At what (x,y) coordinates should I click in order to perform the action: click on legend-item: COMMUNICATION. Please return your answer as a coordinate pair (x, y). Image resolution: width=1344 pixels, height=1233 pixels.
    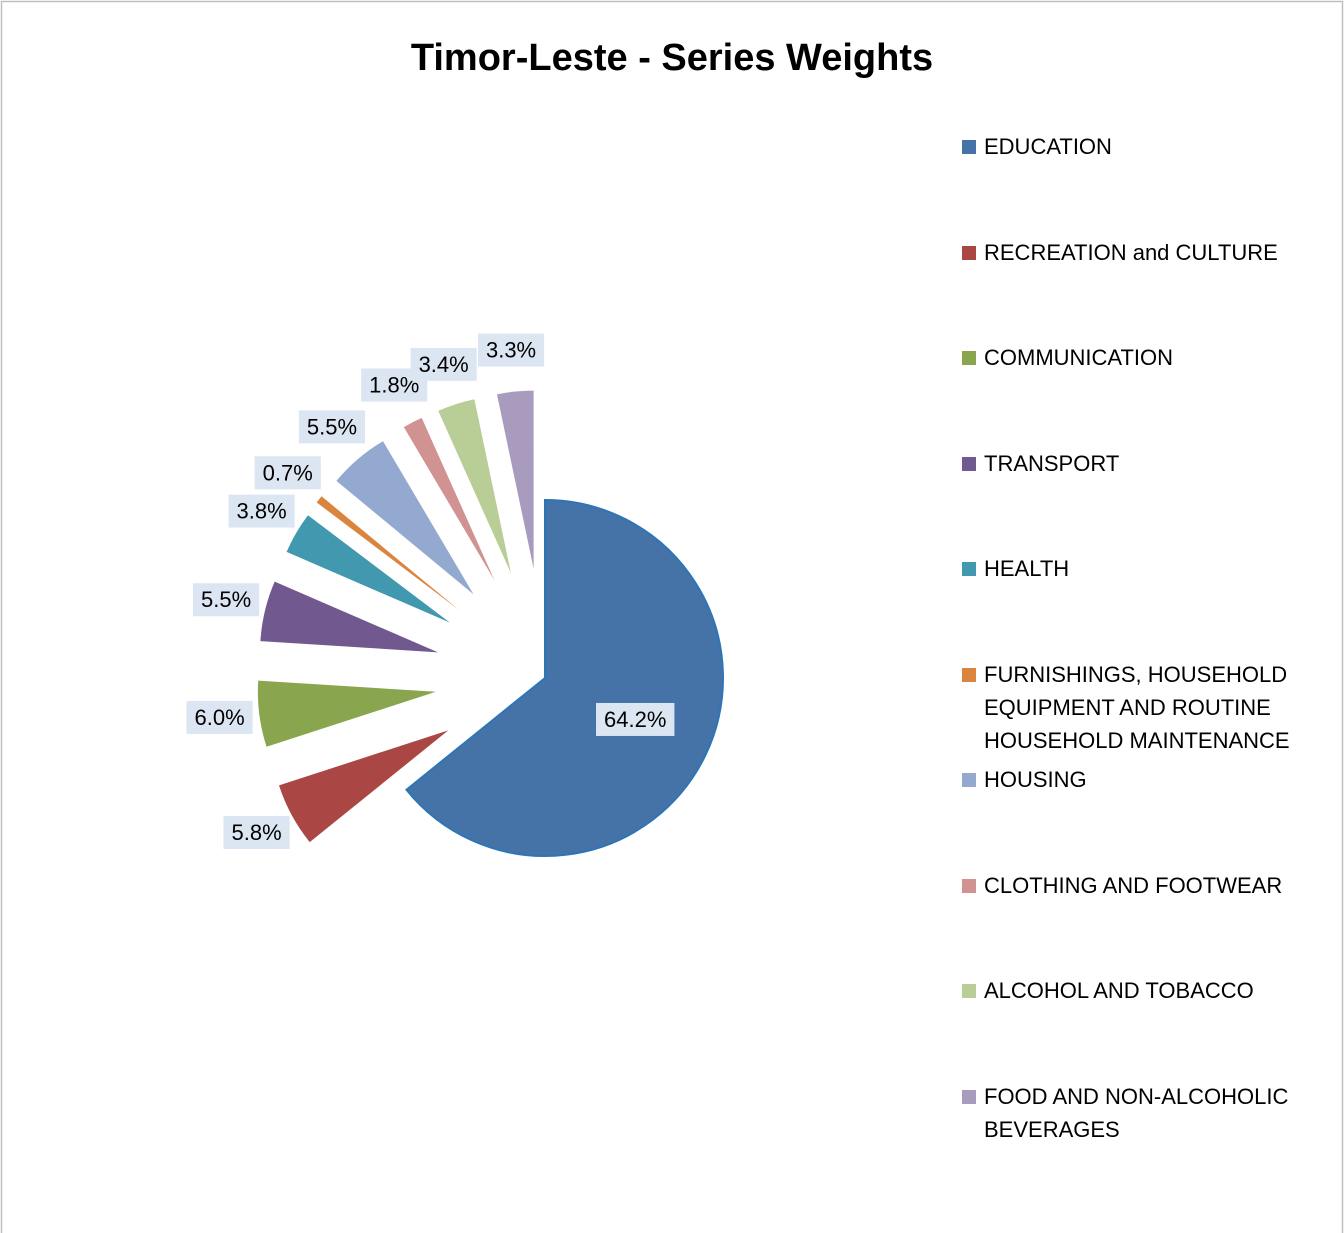
    Looking at the image, I should click on (1132, 357).